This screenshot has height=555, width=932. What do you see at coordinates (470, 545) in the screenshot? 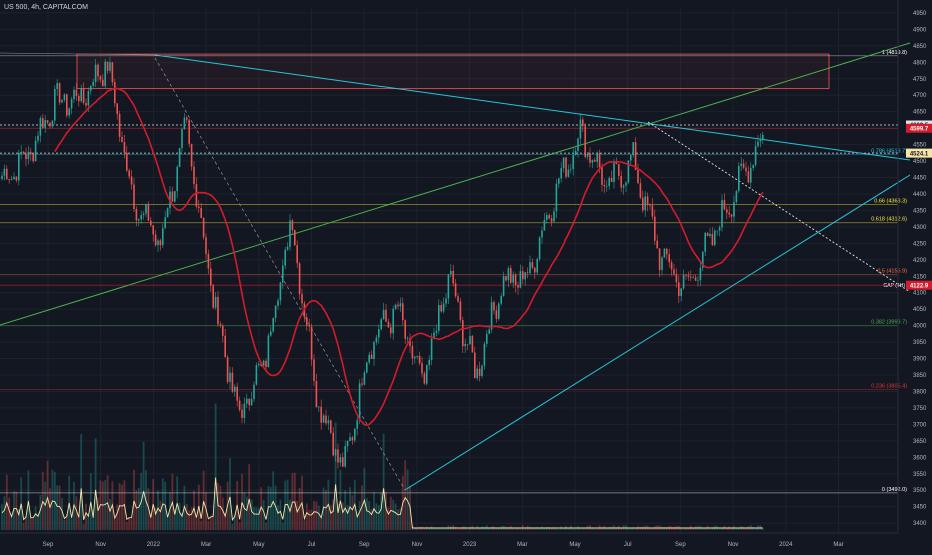
I see `x-tick-label: 2023` at bounding box center [470, 545].